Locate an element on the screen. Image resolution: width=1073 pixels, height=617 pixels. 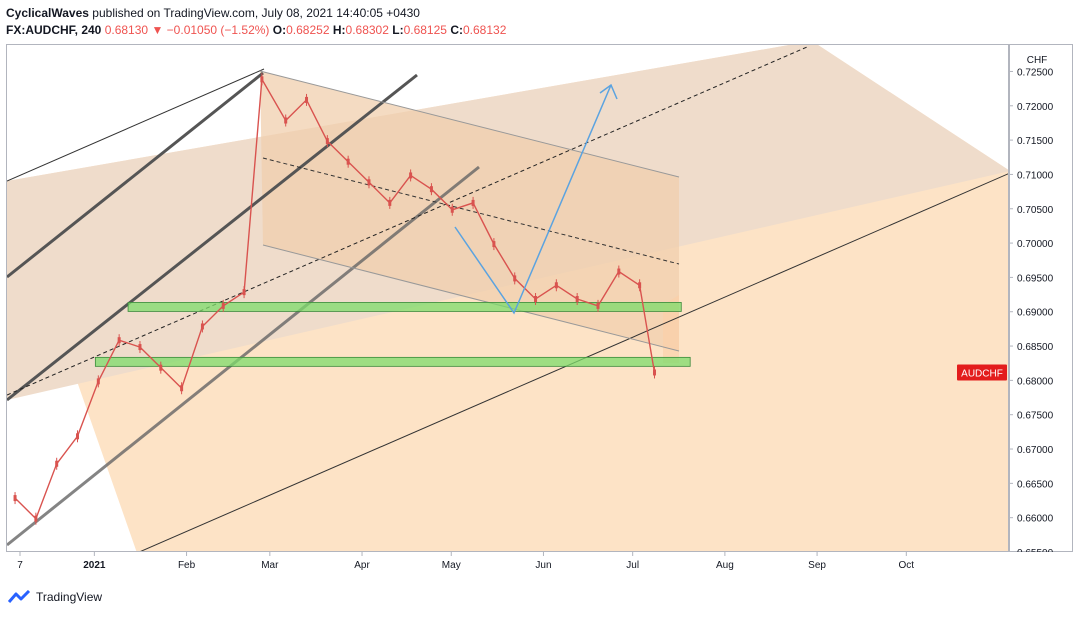
bull-channel-top is located at coordinates (135, 175).